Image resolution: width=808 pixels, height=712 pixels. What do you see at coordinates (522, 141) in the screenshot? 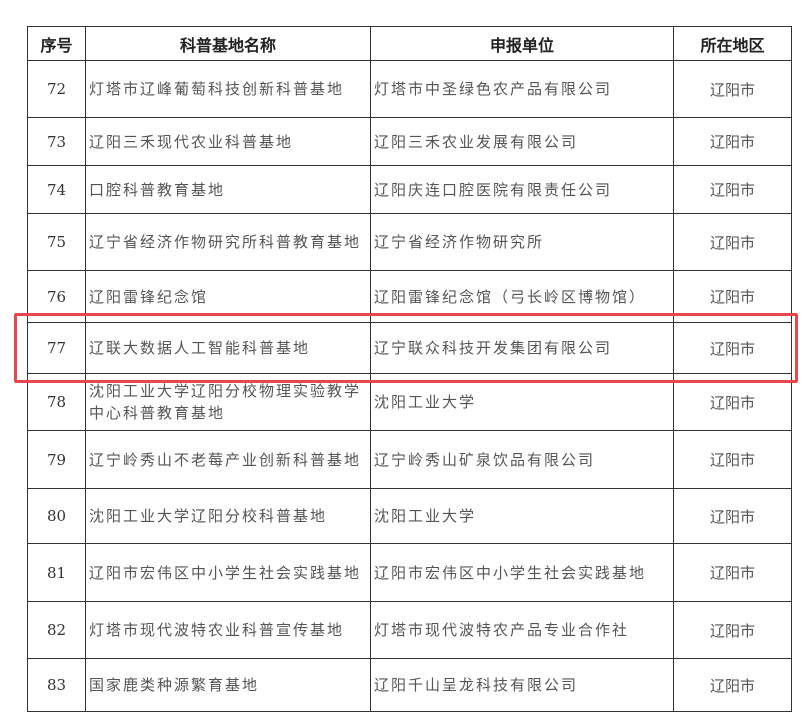
I see `applicant-unit: 辽阳三禾农业发展有限公司` at bounding box center [522, 141].